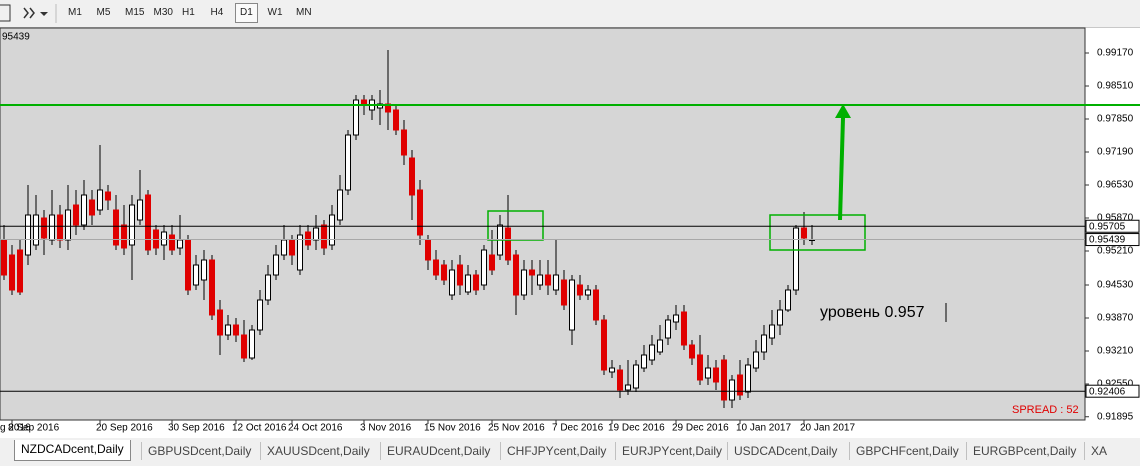 The image size is (1140, 466). What do you see at coordinates (1115, 351) in the screenshot?
I see `y-tick-label: 0.93210` at bounding box center [1115, 351].